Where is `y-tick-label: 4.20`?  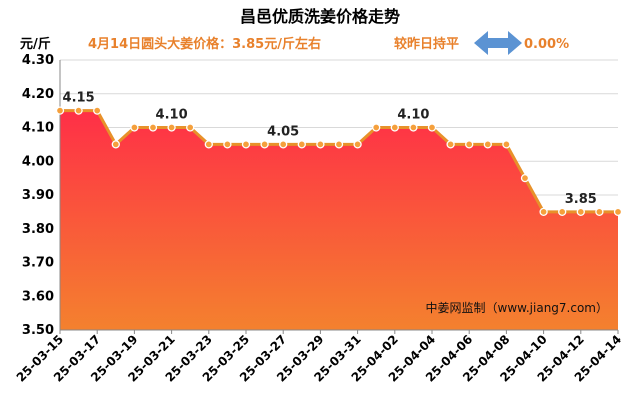
y-tick-label: 4.20 is located at coordinates (38, 94).